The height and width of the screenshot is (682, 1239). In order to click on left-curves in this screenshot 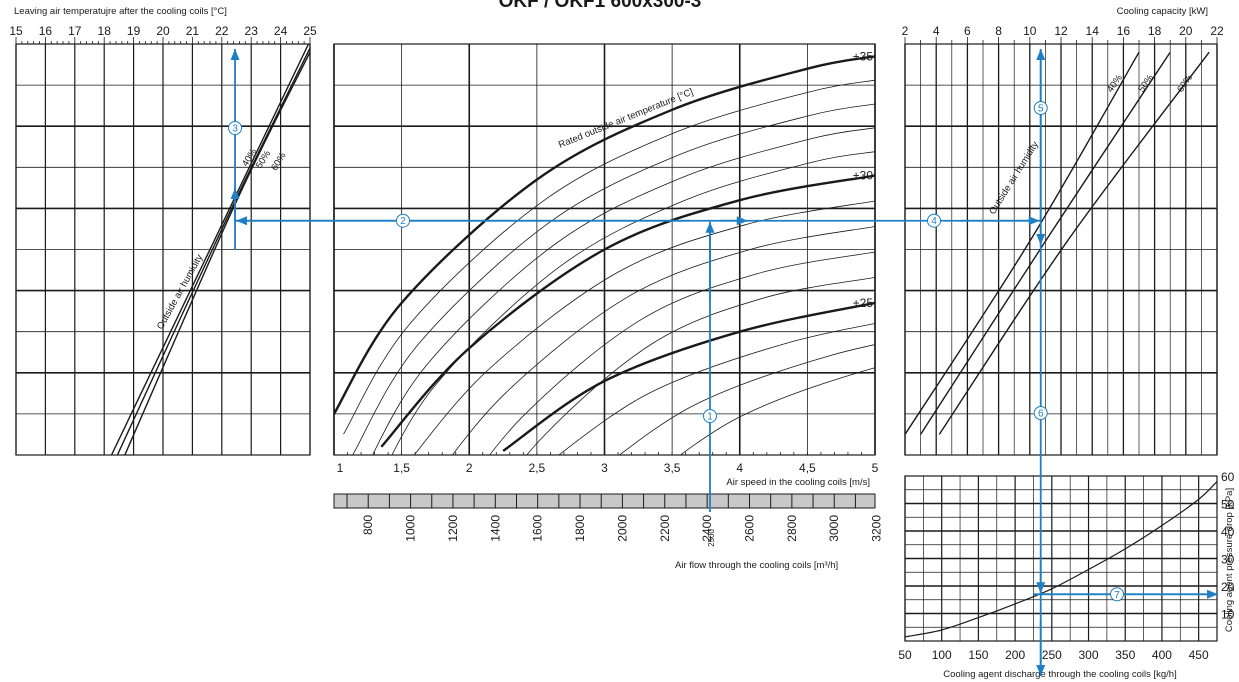, I will do `click(210, 249)`.